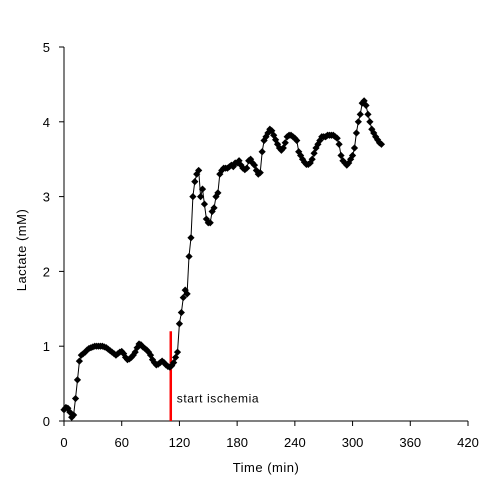  I want to click on x-tick-label: 300, so click(353, 442).